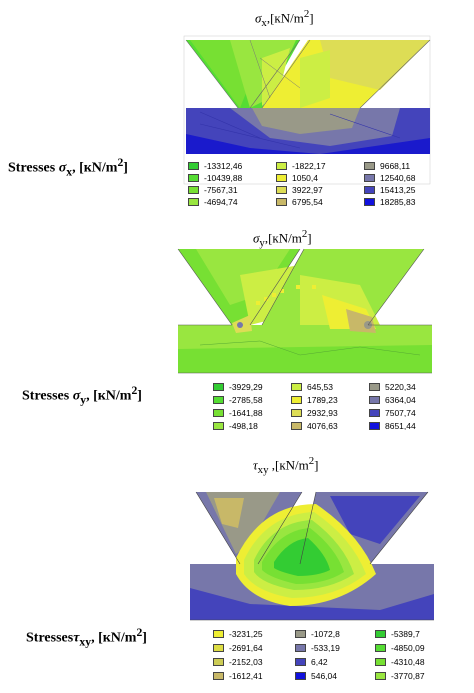 This screenshot has height=693, width=474. What do you see at coordinates (215, 165) in the screenshot?
I see `legend-item: -13312,46` at bounding box center [215, 165].